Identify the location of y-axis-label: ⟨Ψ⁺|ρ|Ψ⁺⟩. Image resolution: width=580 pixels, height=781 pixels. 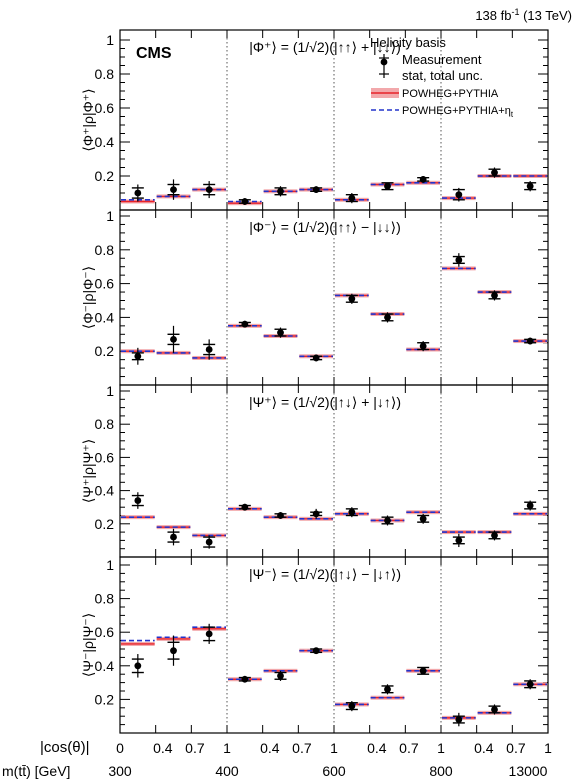
(88, 471).